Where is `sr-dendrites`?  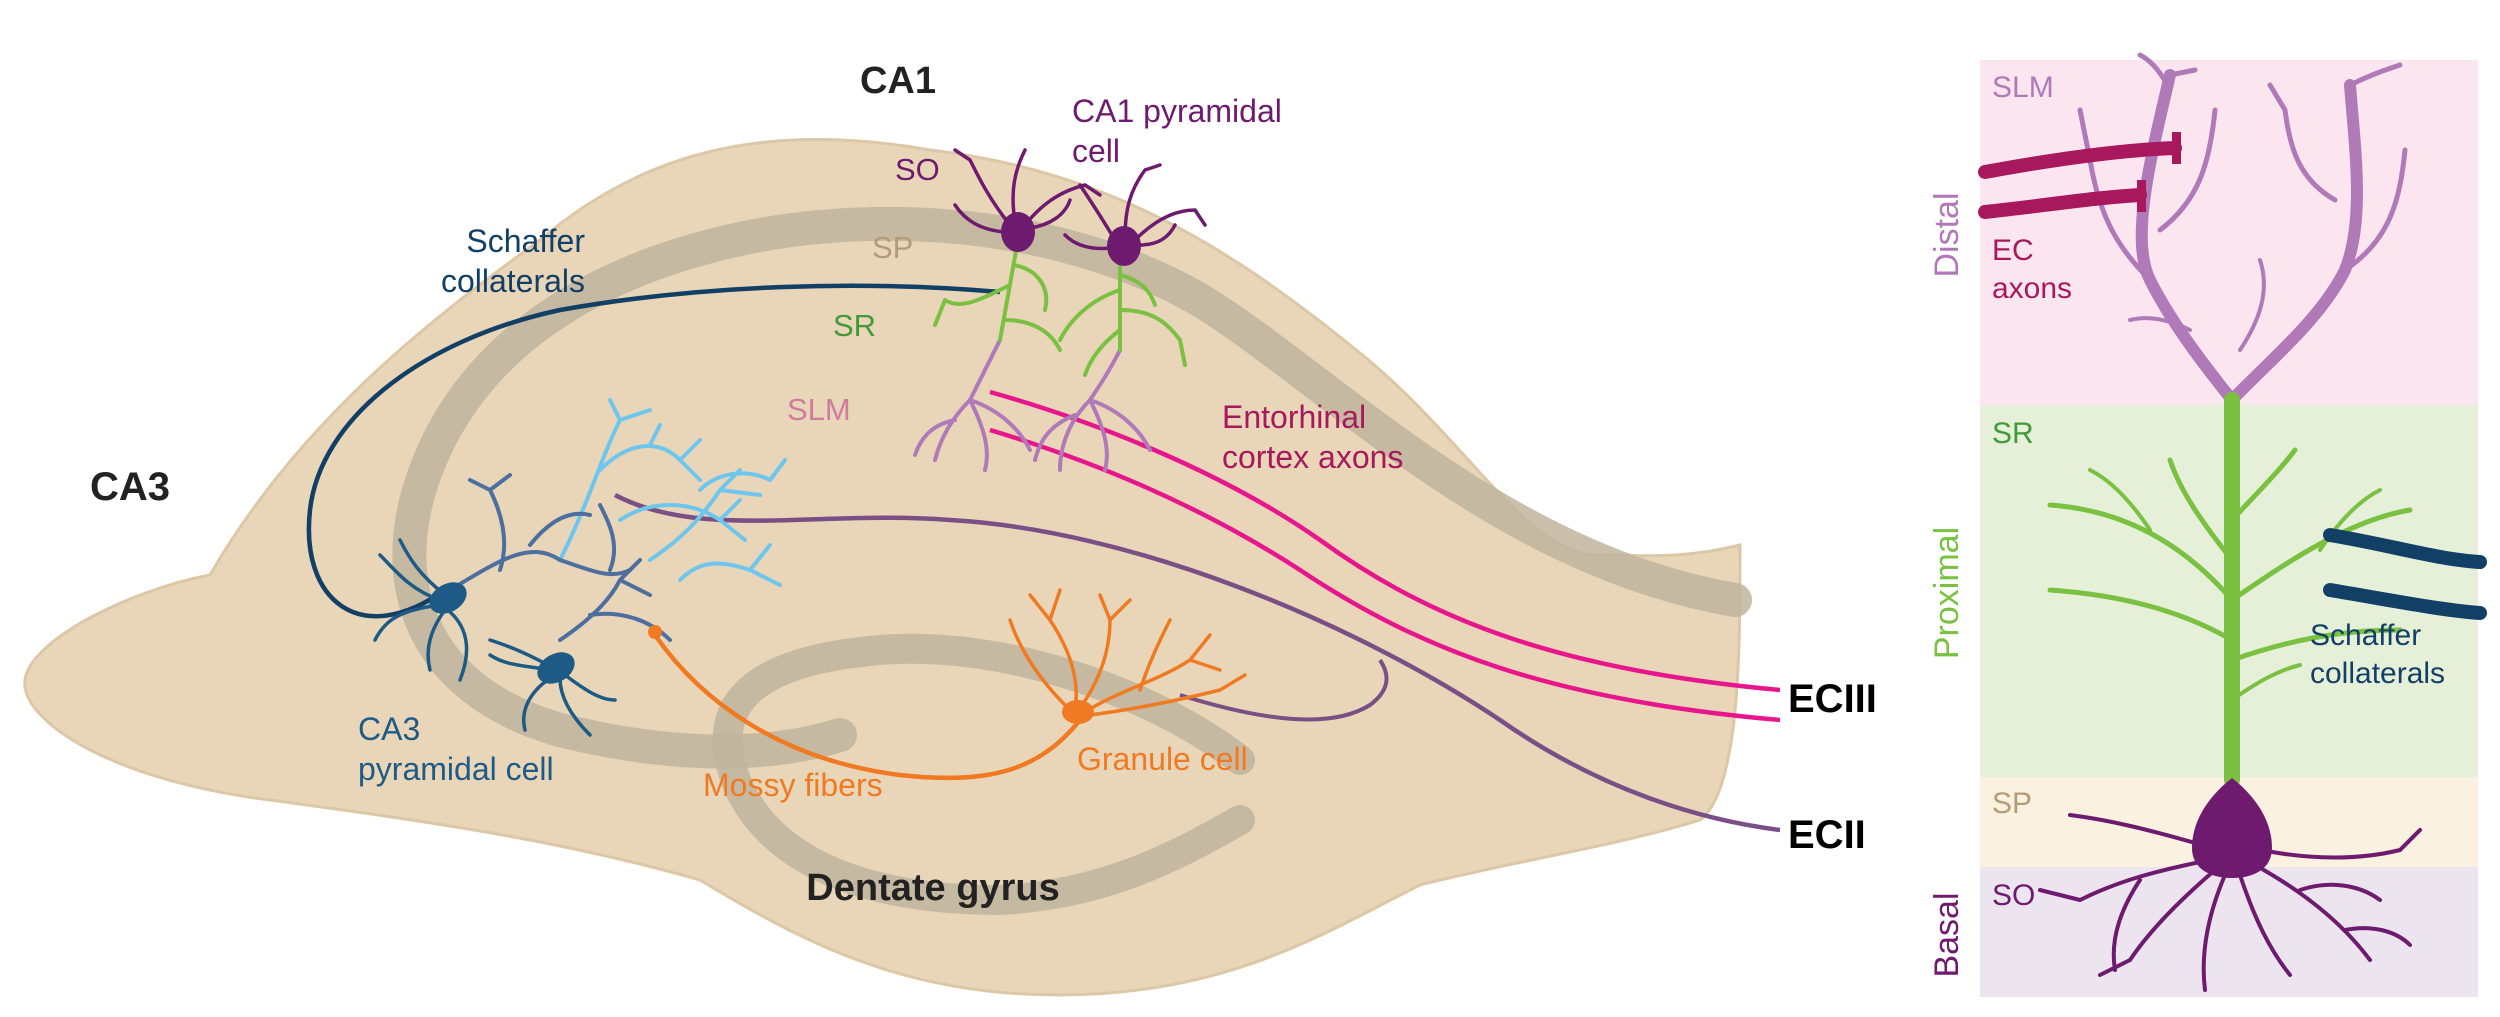 sr-dendrites is located at coordinates (2230, 590).